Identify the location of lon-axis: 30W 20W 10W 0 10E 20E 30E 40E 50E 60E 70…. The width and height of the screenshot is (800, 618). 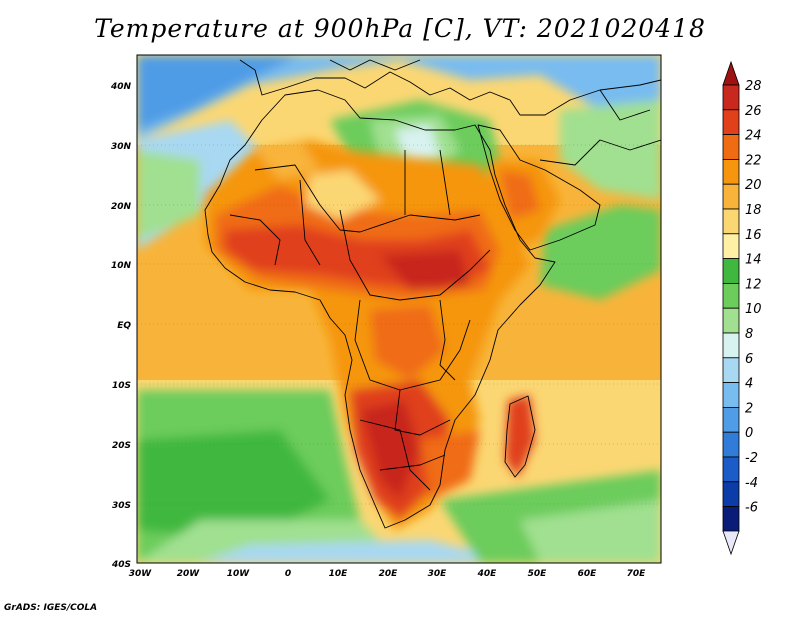
(387, 574).